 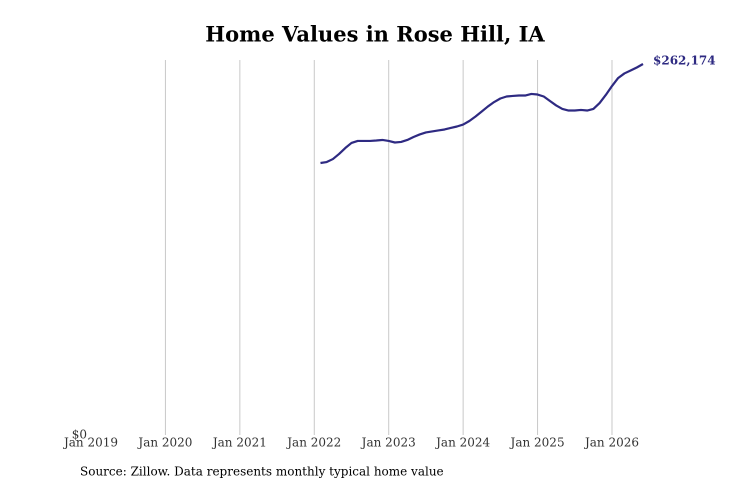 What do you see at coordinates (90, 443) in the screenshot?
I see `x-tick-label: Jan 2019` at bounding box center [90, 443].